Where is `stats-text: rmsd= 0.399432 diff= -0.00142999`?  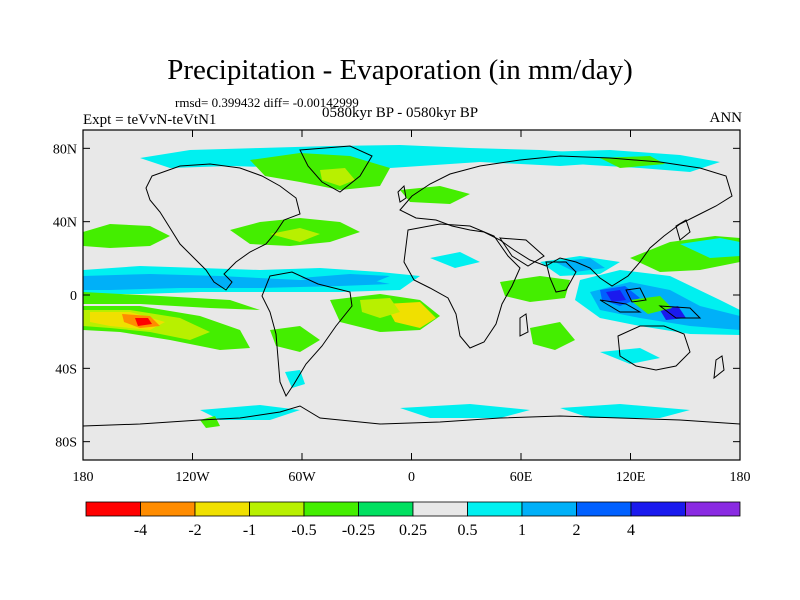
stats-text: rmsd= 0.399432 diff= -0.00142999 is located at coordinates (267, 102).